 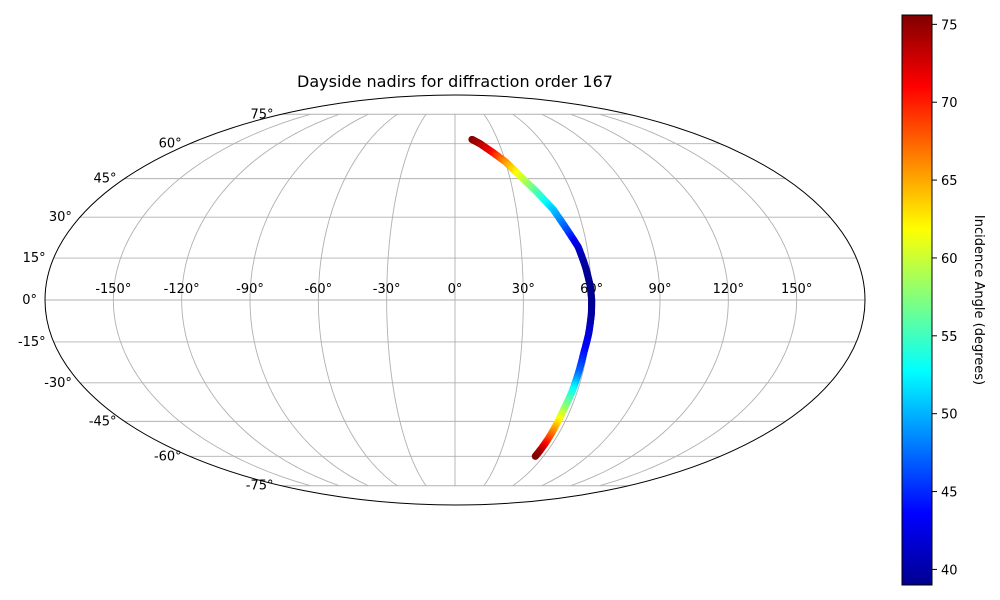 What do you see at coordinates (659, 289) in the screenshot?
I see `lon-tick-label: 90°` at bounding box center [659, 289].